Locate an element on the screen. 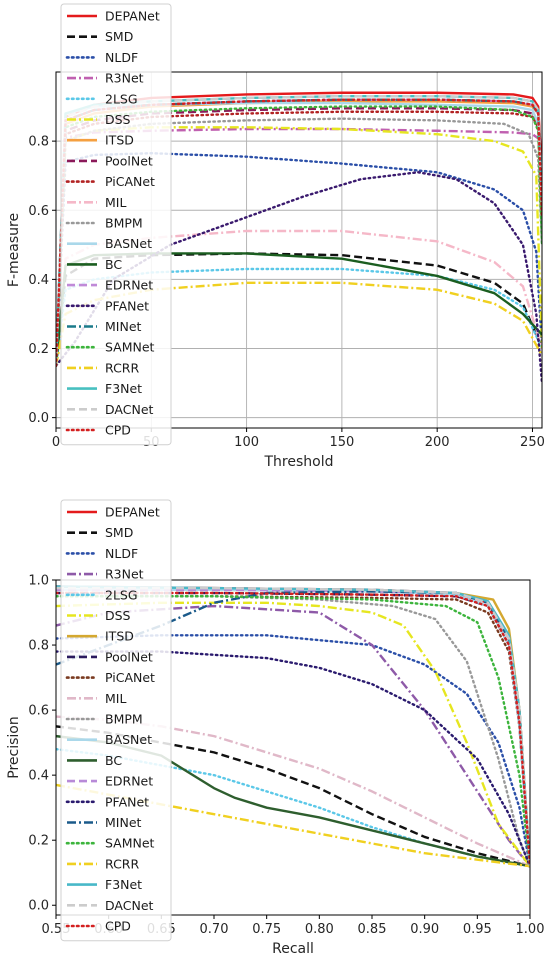 The width and height of the screenshot is (550, 963). x-tick-label: 0.70 is located at coordinates (214, 929).